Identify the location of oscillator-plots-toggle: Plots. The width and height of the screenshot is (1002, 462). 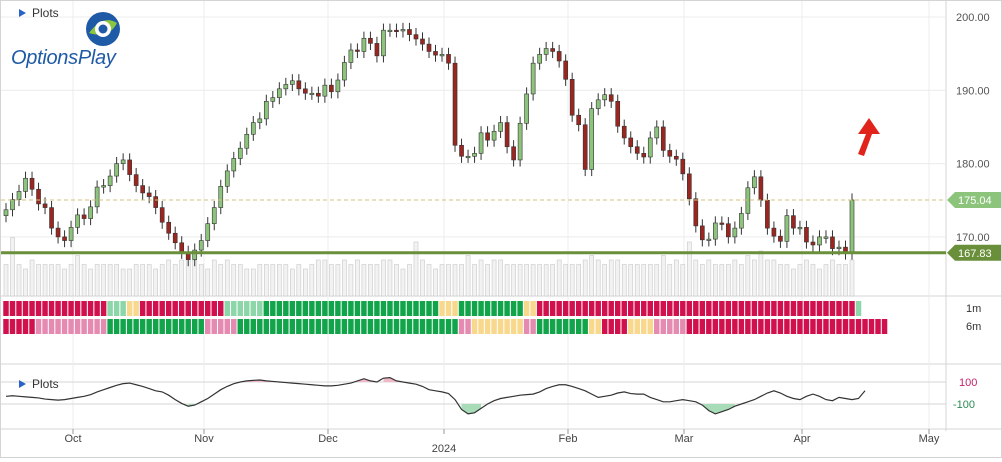
(39, 384).